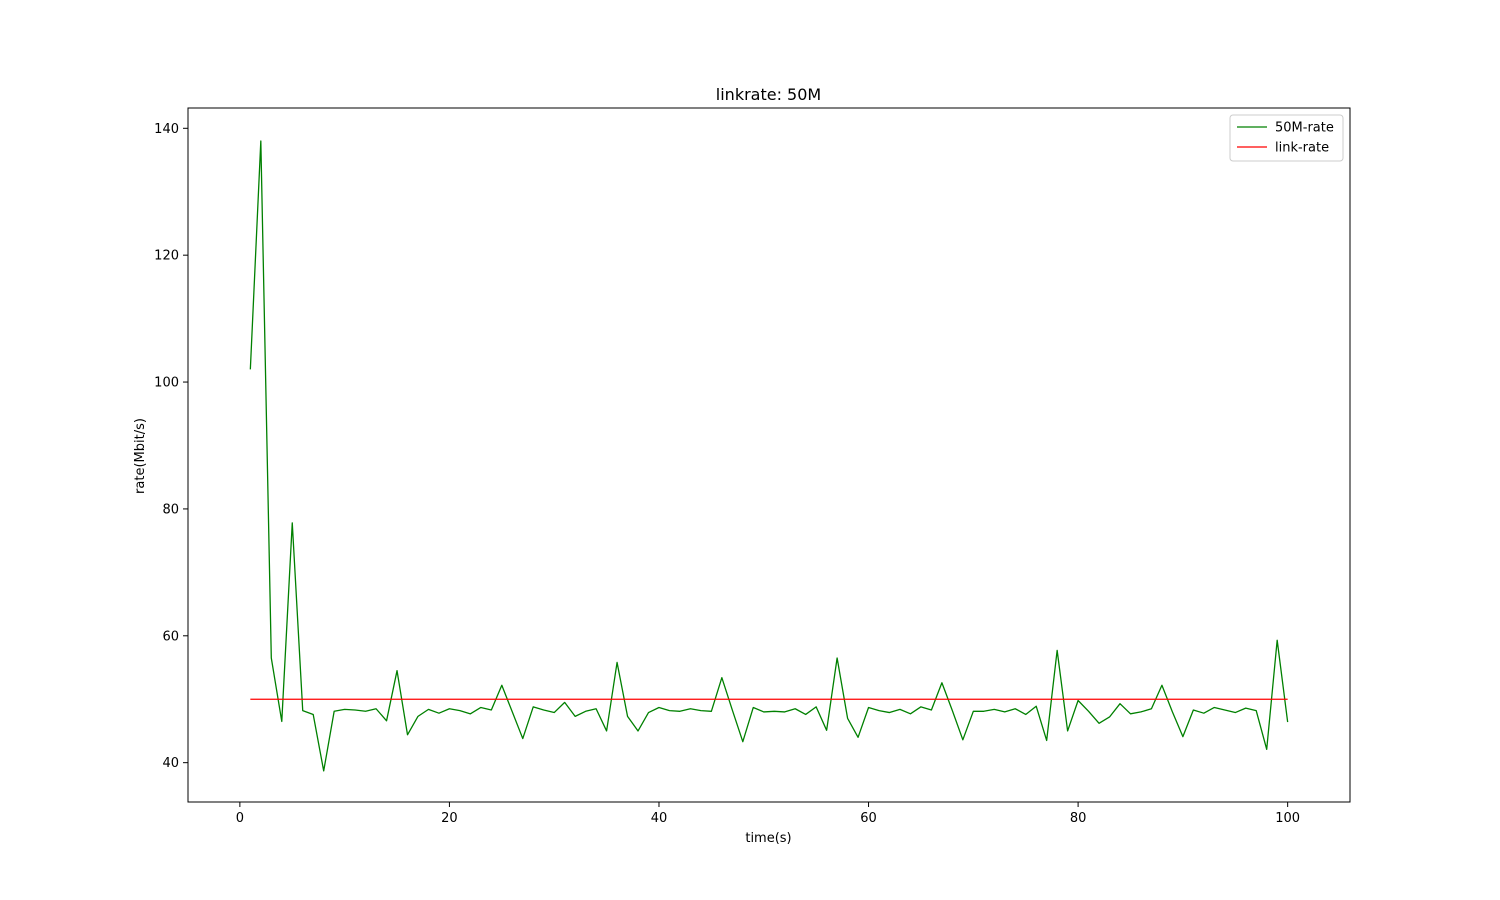 This screenshot has width=1500, height=900. Describe the element at coordinates (868, 818) in the screenshot. I see `x-tick-label: 60` at that location.